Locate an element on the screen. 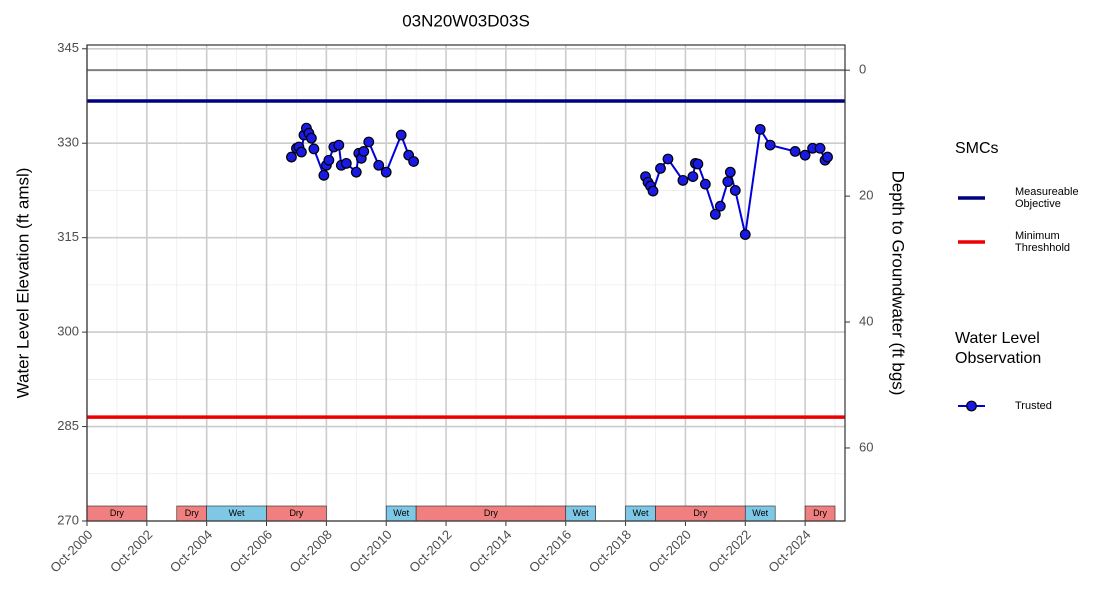 The width and height of the screenshot is (1097, 599). legend-label: Trusted is located at coordinates (1033, 406).